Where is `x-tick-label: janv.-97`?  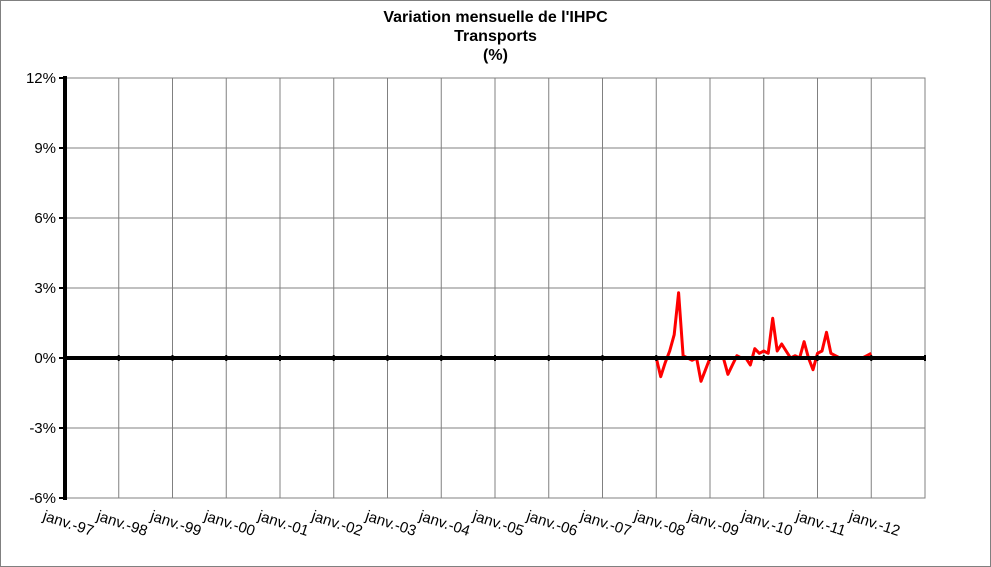
x-tick-label: janv.-97 is located at coordinates (68, 523).